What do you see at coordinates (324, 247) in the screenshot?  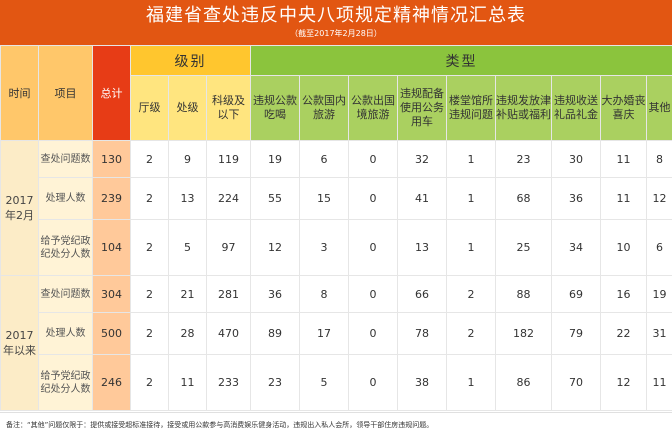 I see `table-cell: 3` at bounding box center [324, 247].